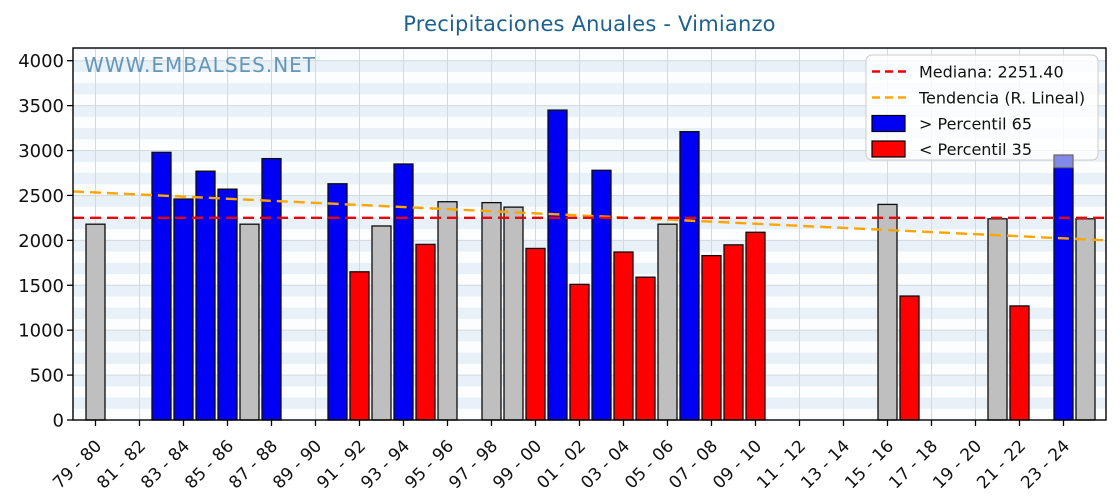 The height and width of the screenshot is (500, 1120). Describe the element at coordinates (649, 464) in the screenshot. I see `x-tick-label: 05 - 06` at that location.